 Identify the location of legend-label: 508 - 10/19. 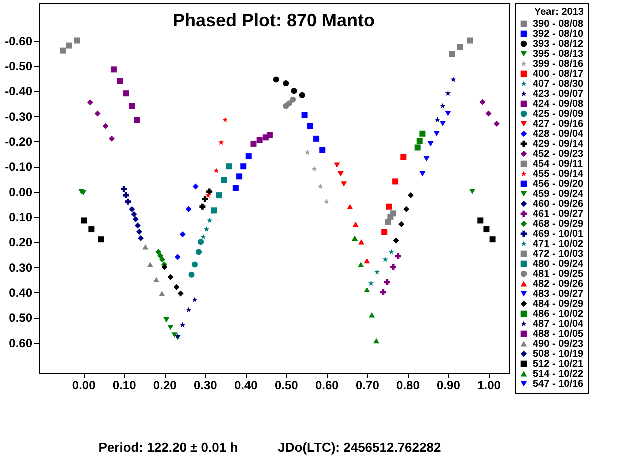
(558, 354).